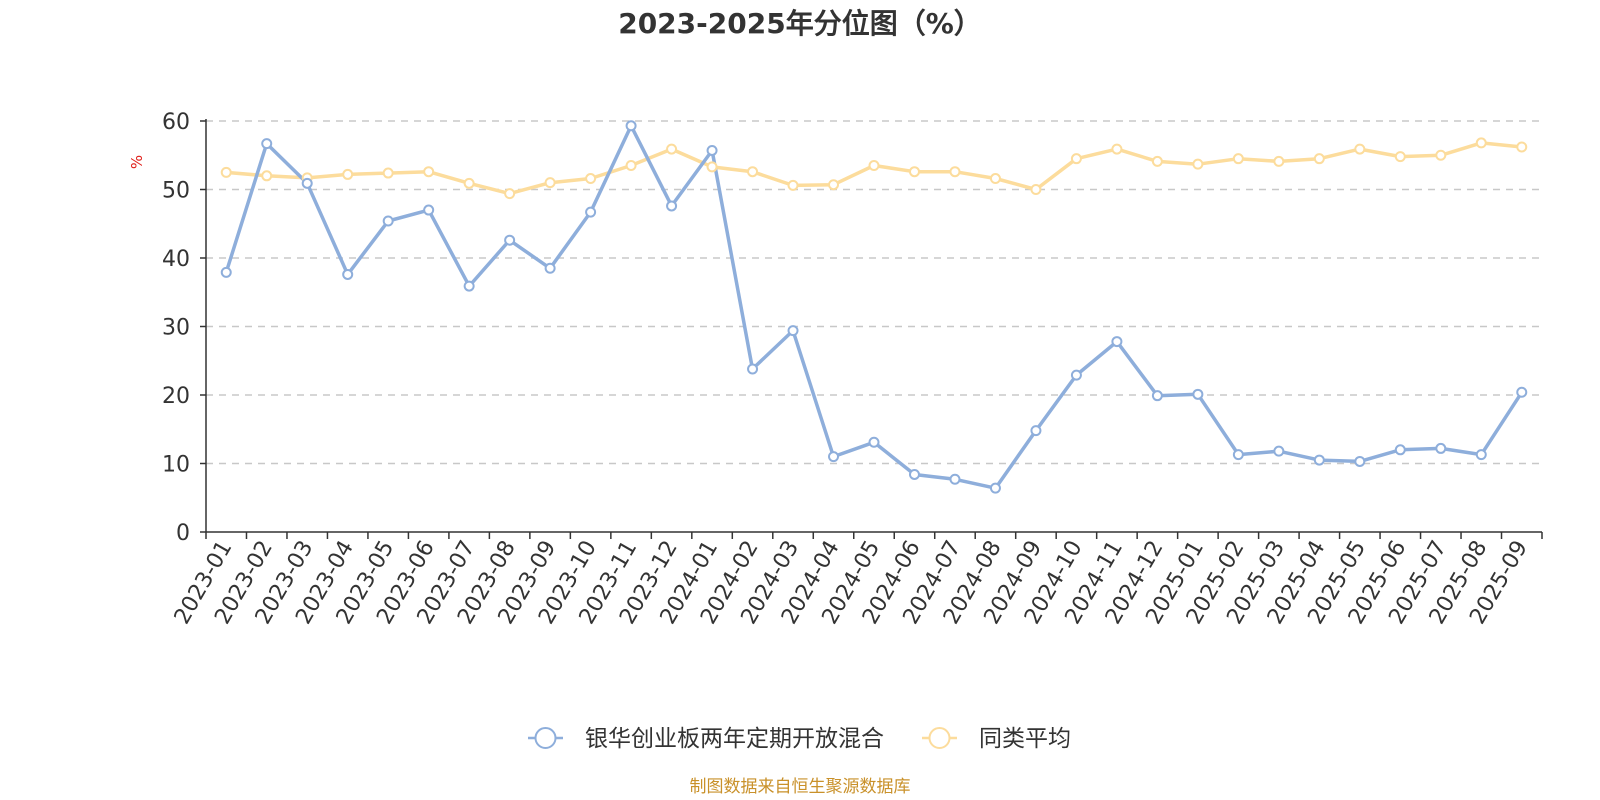 This screenshot has width=1600, height=800. What do you see at coordinates (800, 787) in the screenshot?
I see `source-note: 制图数据来自恒生聚源数据库` at bounding box center [800, 787].